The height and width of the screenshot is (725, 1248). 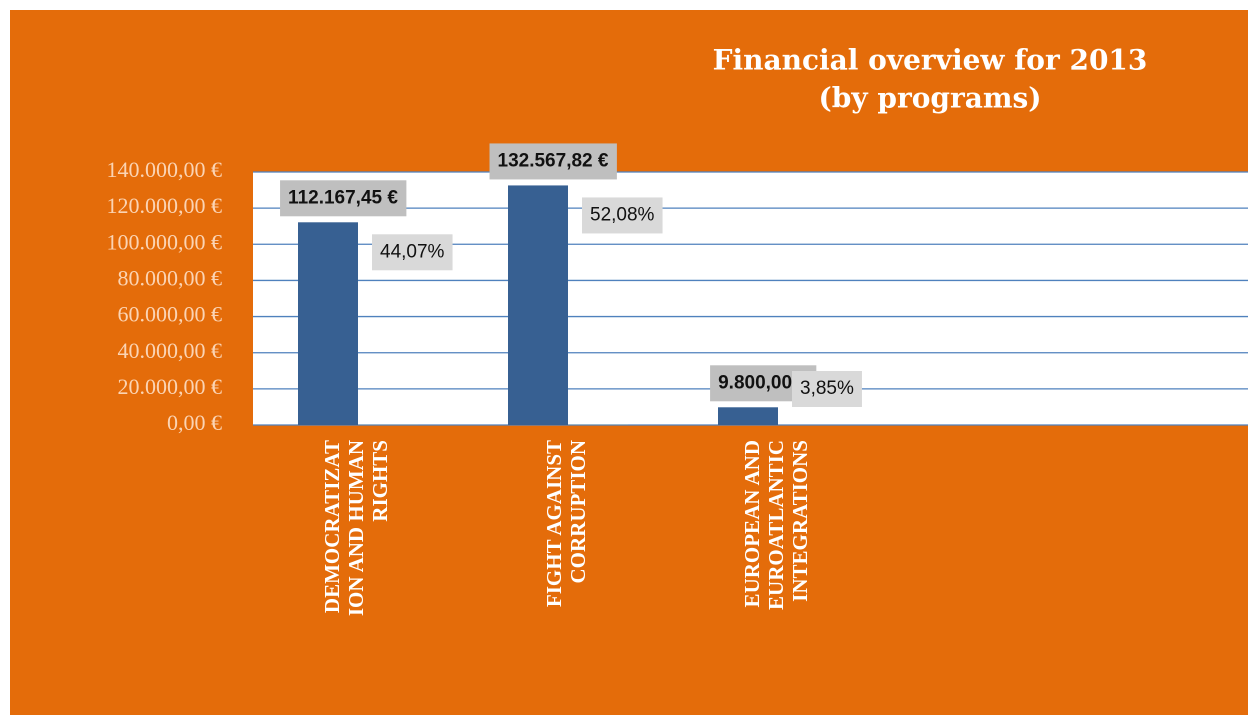 What do you see at coordinates (170, 350) in the screenshot?
I see `y-tick-label: 40.000,00 €` at bounding box center [170, 350].